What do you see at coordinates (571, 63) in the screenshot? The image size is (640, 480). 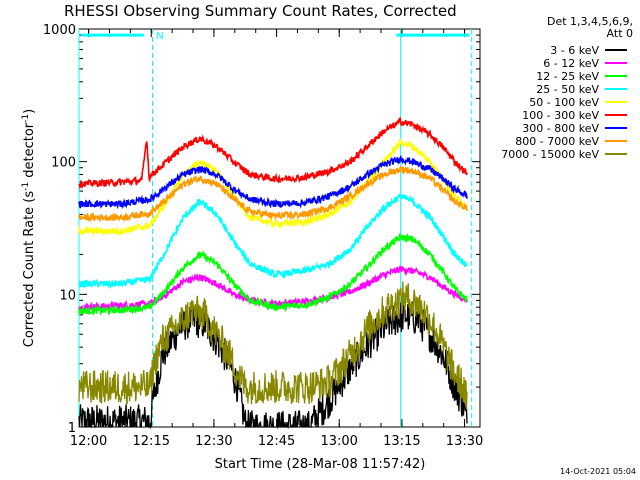 I see `legend-label: 6 - 12 keV` at bounding box center [571, 63].